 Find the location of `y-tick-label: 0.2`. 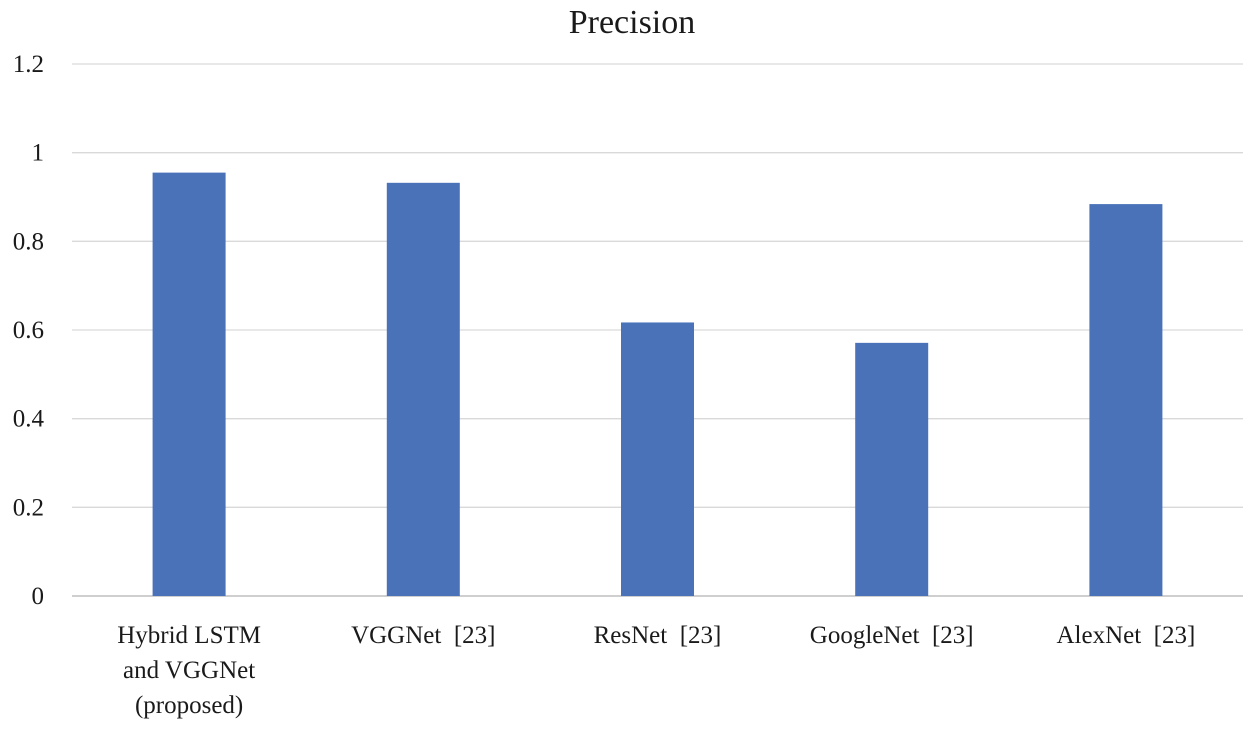

y-tick-label: 0.2 is located at coordinates (28, 507).